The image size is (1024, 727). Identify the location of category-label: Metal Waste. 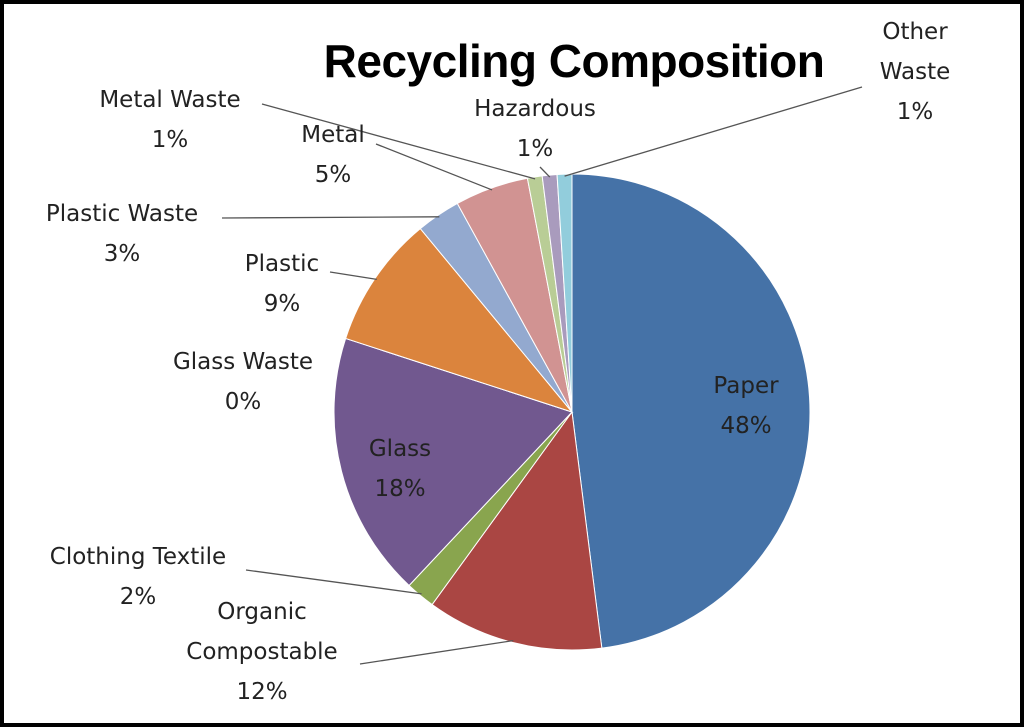
(170, 100).